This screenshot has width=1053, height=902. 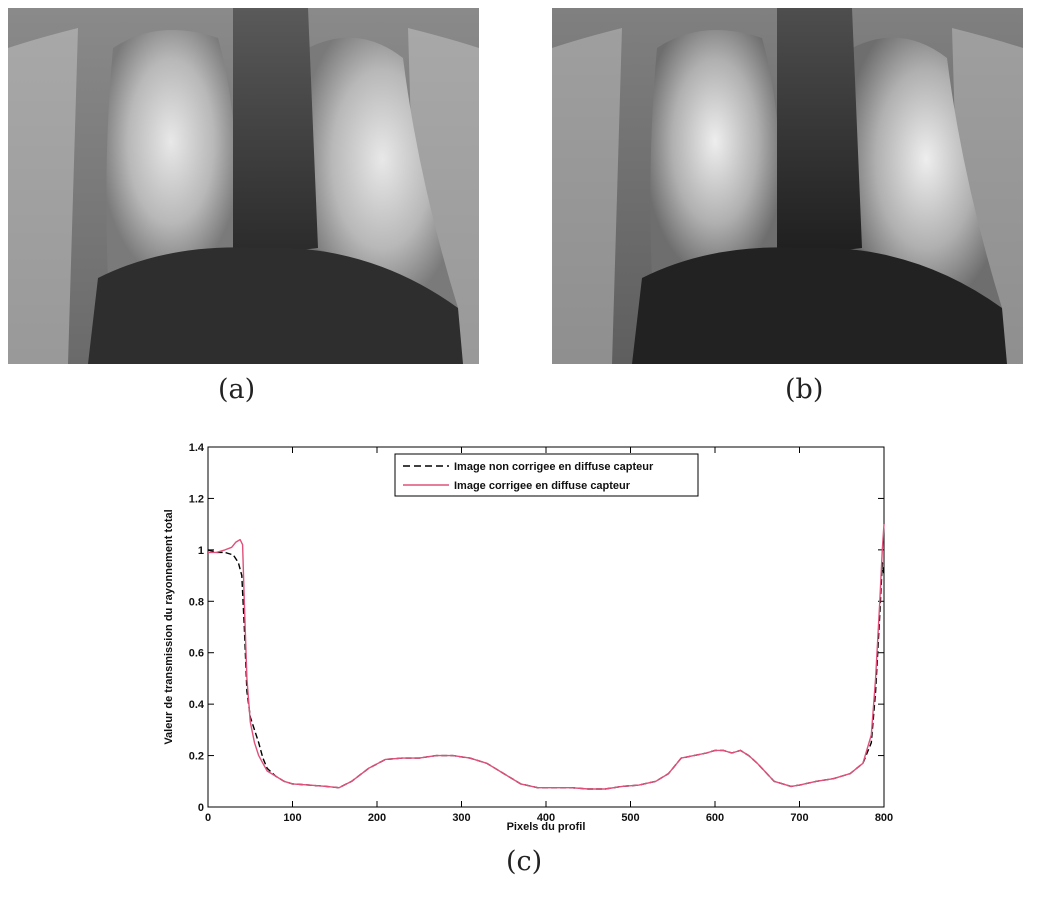 What do you see at coordinates (208, 818) in the screenshot?
I see `x-tick-label: 0` at bounding box center [208, 818].